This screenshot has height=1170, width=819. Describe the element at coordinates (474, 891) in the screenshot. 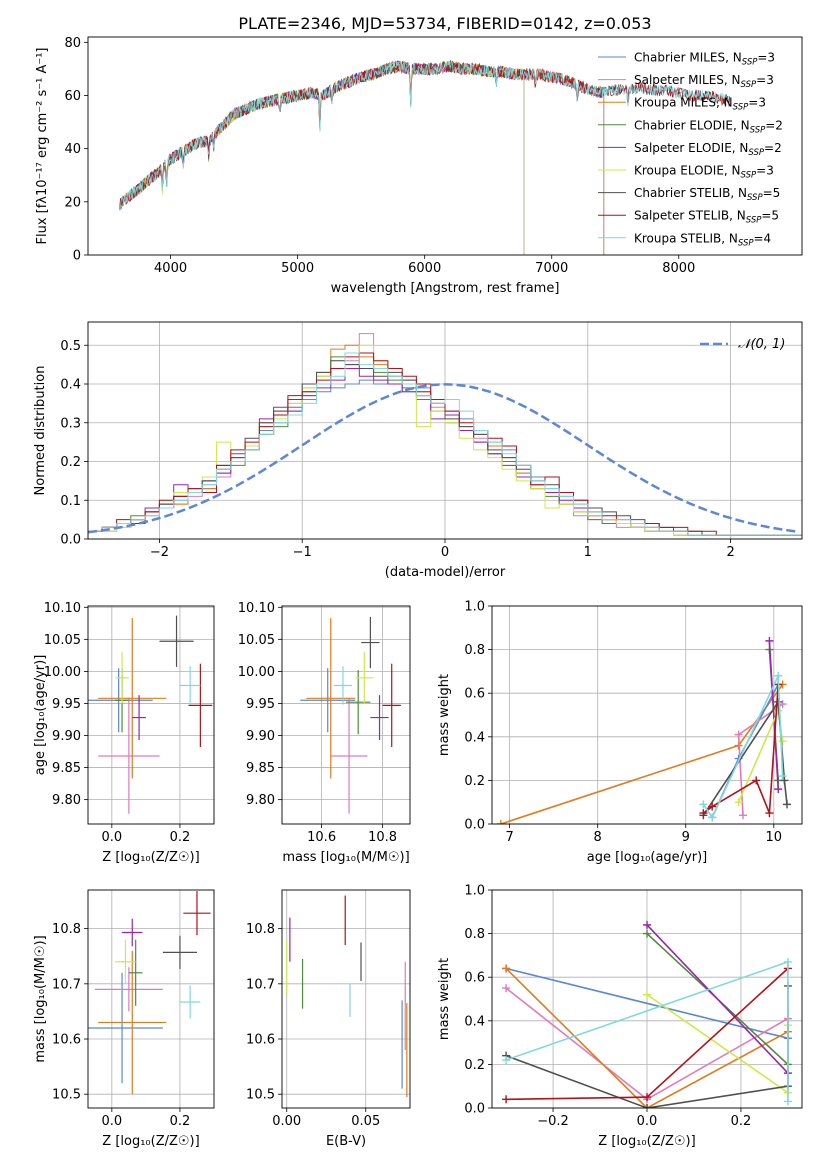

I see `weight_vs_Z-ytick-label: 1.0` at that location.